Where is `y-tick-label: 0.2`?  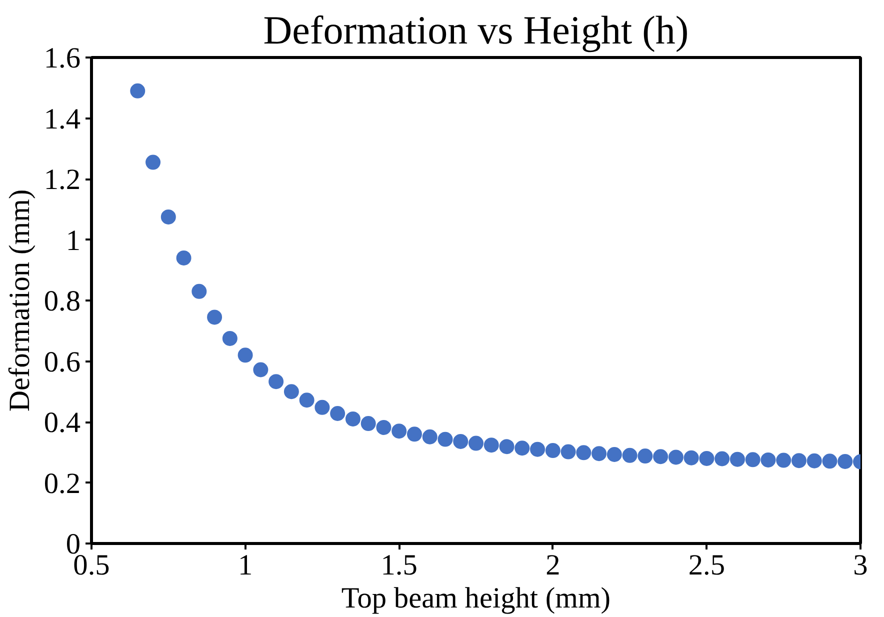
y-tick-label: 0.2 is located at coordinates (62, 484).